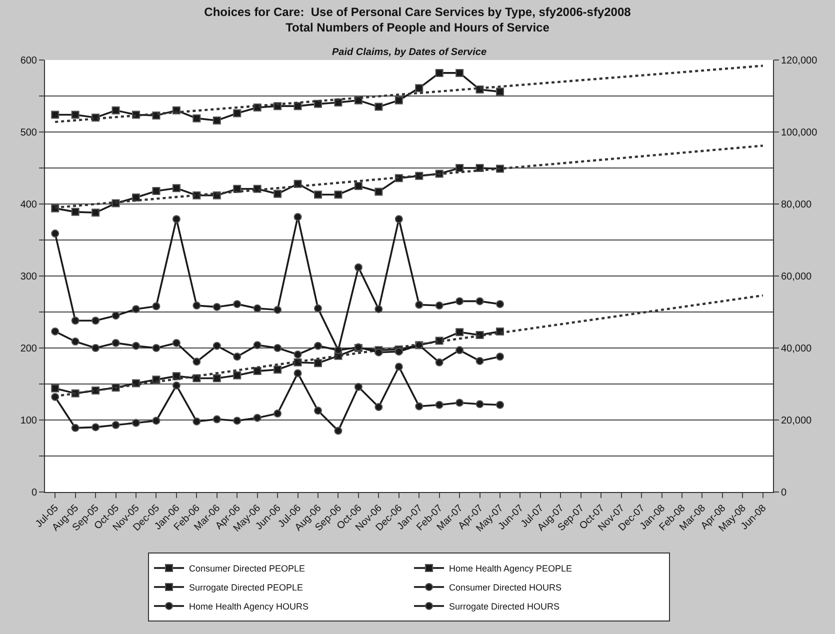  I want to click on y2-tick-label: 0, so click(784, 493).